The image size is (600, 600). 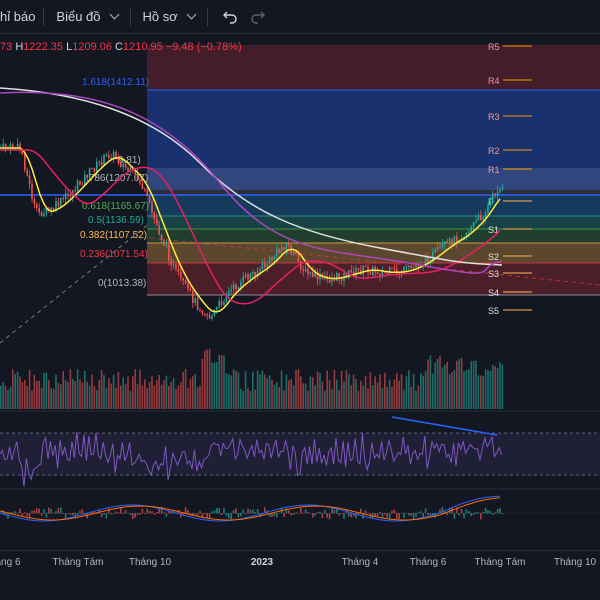 What do you see at coordinates (230, 16) in the screenshot?
I see `undo-button` at bounding box center [230, 16].